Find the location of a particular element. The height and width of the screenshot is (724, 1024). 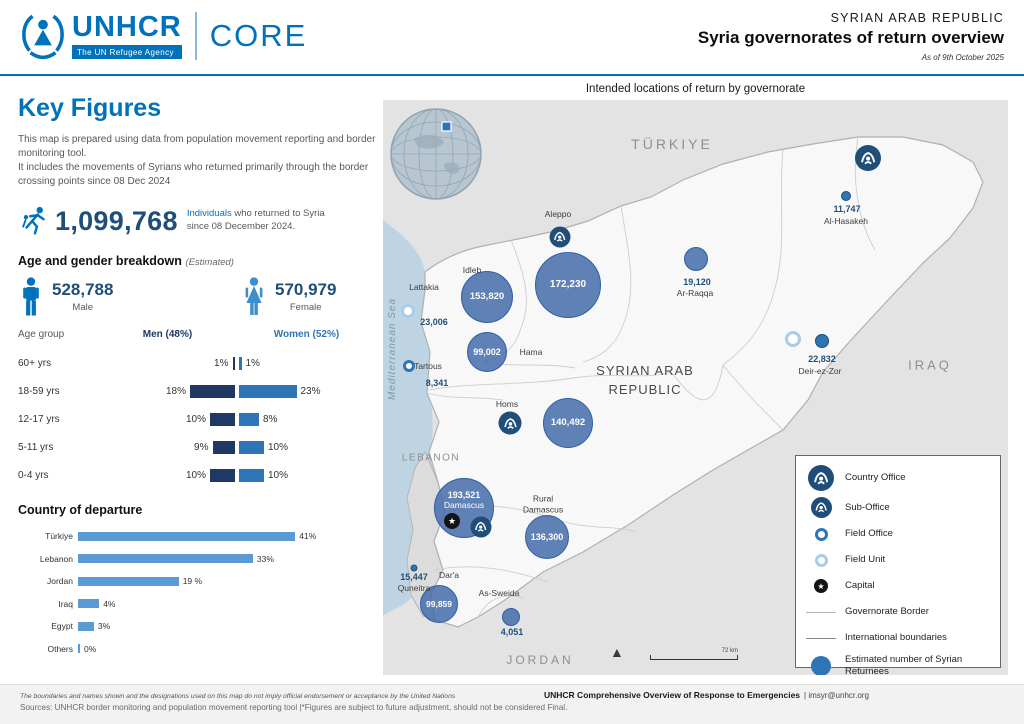

sub-office-aleppo-icon is located at coordinates (560, 237).